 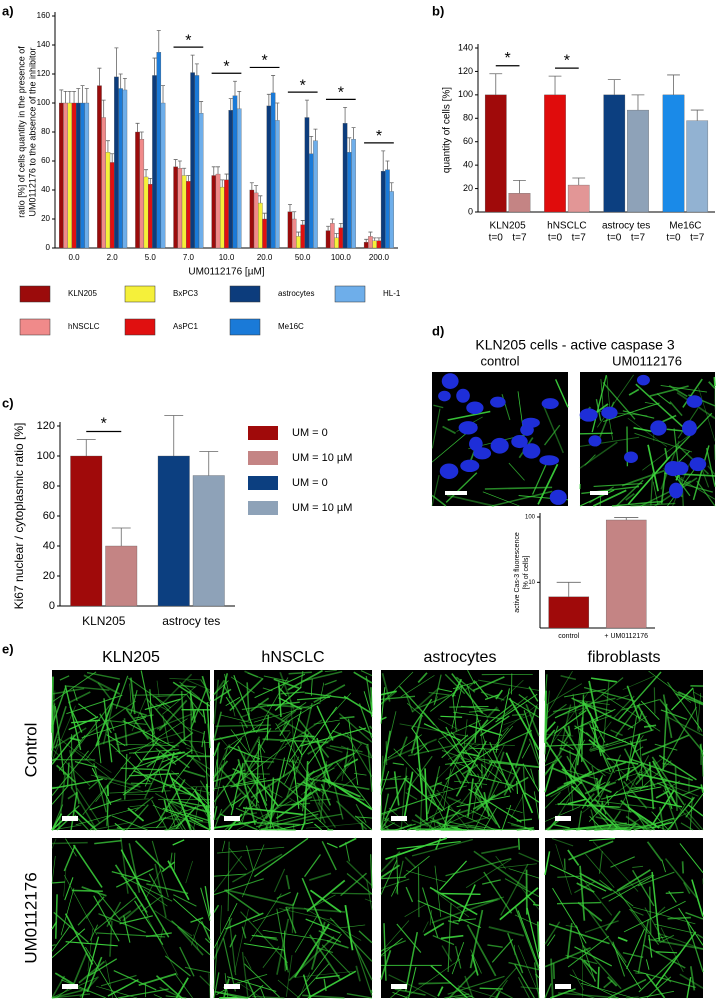 What do you see at coordinates (8, 402) in the screenshot?
I see `panel-label: c)` at bounding box center [8, 402].